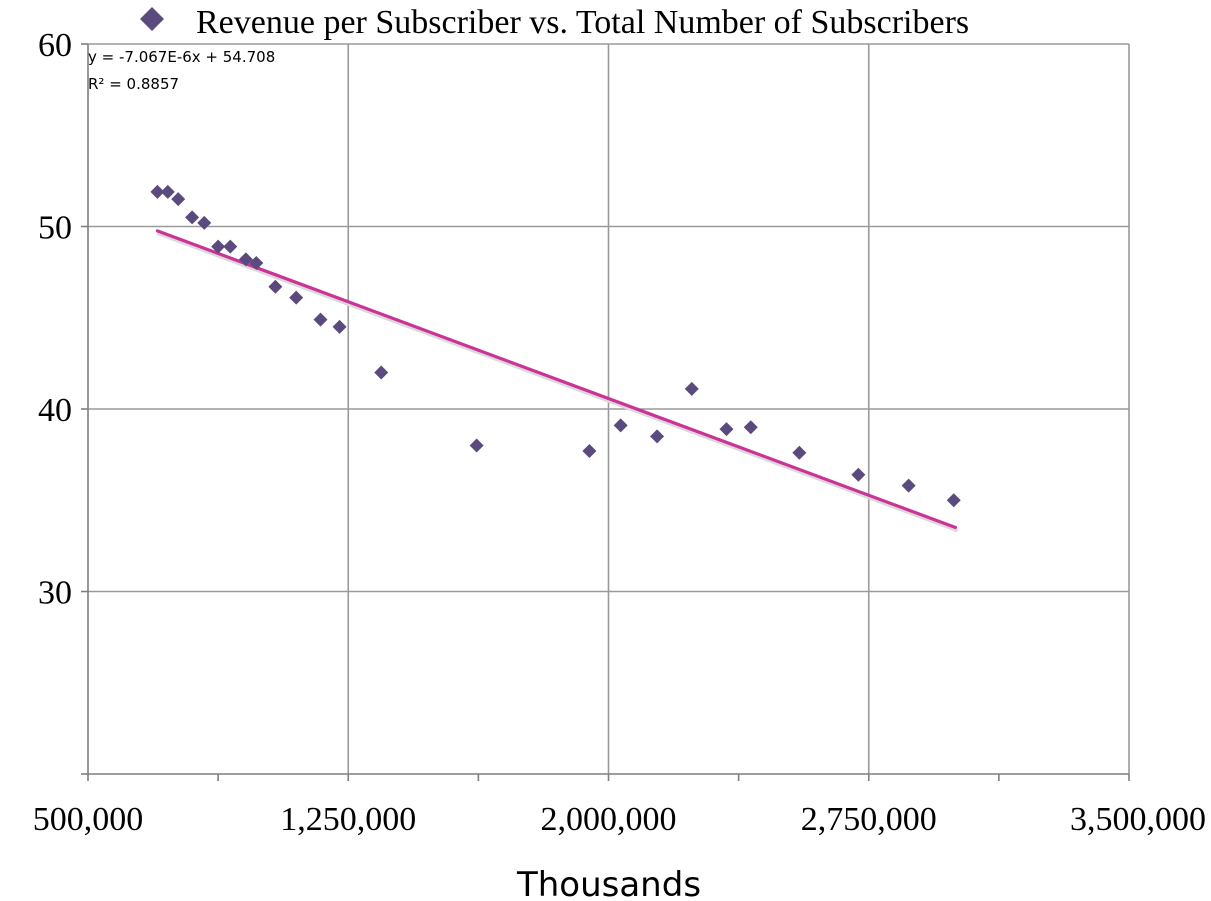 Image resolution: width=1211 pixels, height=901 pixels. I want to click on x-tick-label: 2,000,000, so click(609, 819).